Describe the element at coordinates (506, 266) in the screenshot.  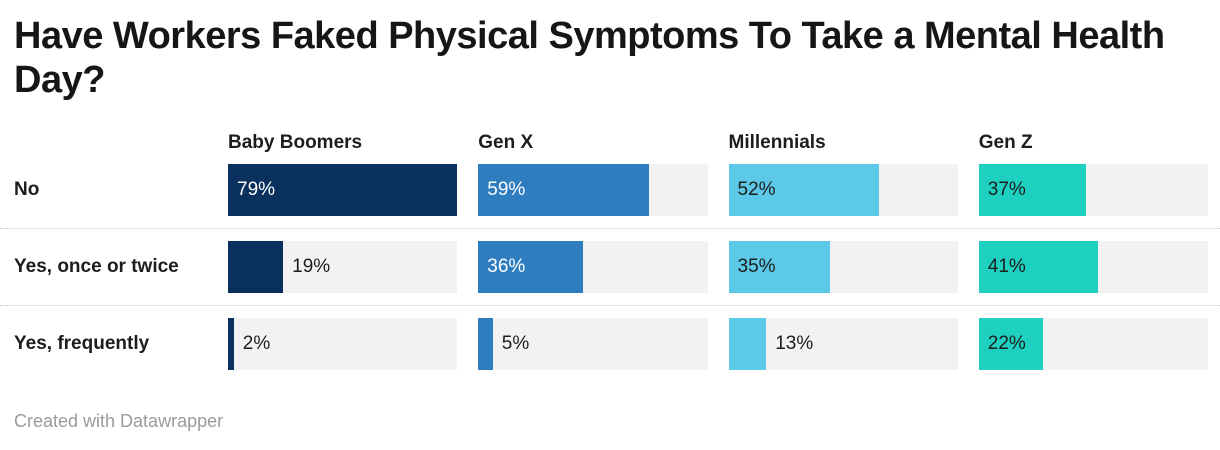
I see `bar-value-label: 36%` at that location.